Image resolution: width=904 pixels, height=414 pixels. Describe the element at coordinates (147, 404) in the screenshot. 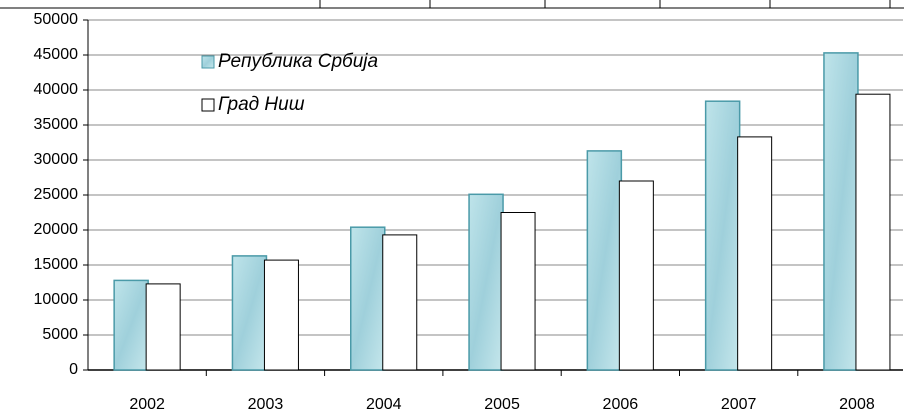

I see `x-tick-label: 2002` at that location.